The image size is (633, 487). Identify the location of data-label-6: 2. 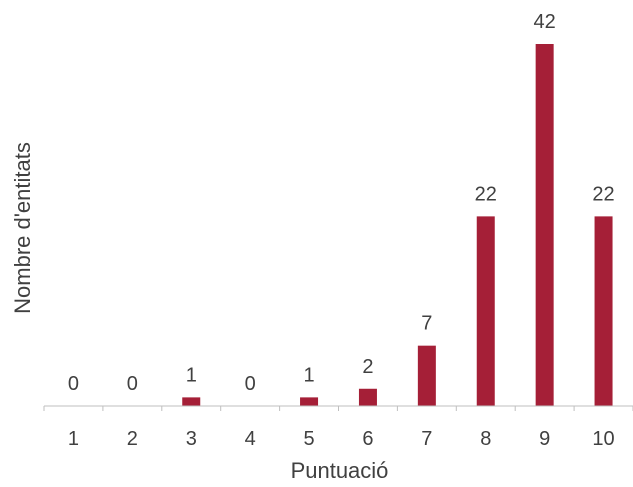
(367, 367).